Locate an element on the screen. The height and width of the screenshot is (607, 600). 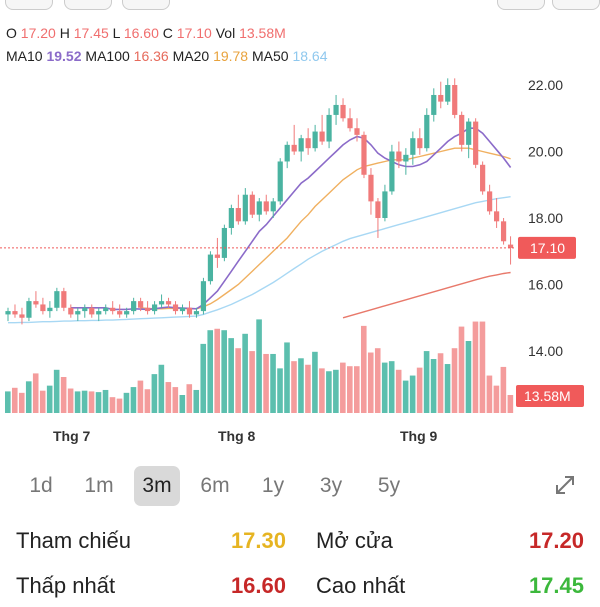
stat-low: Thấp nhất 16.60 is located at coordinates (151, 587).